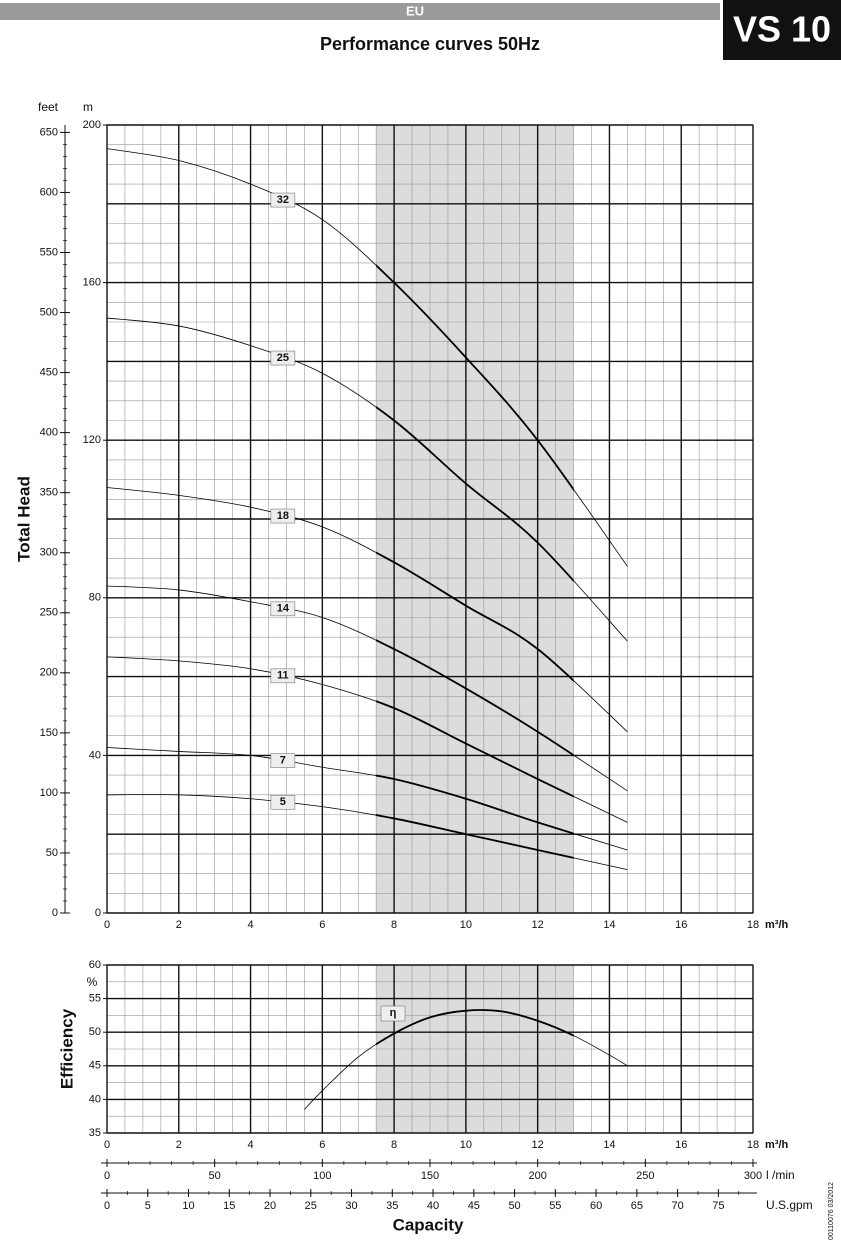 The height and width of the screenshot is (1251, 841). What do you see at coordinates (430, 1049) in the screenshot?
I see `plot-frame` at bounding box center [430, 1049].